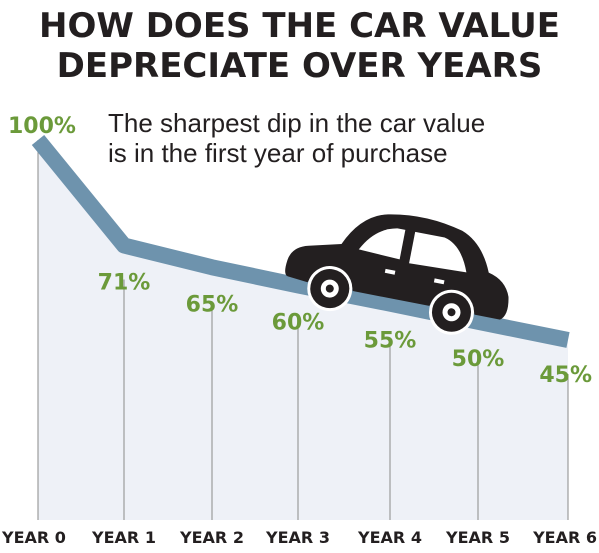 The width and height of the screenshot is (599, 553). Describe the element at coordinates (299, 26) in the screenshot. I see `chart-title-line-1: HOW DOES THE CAR VALUE` at that location.